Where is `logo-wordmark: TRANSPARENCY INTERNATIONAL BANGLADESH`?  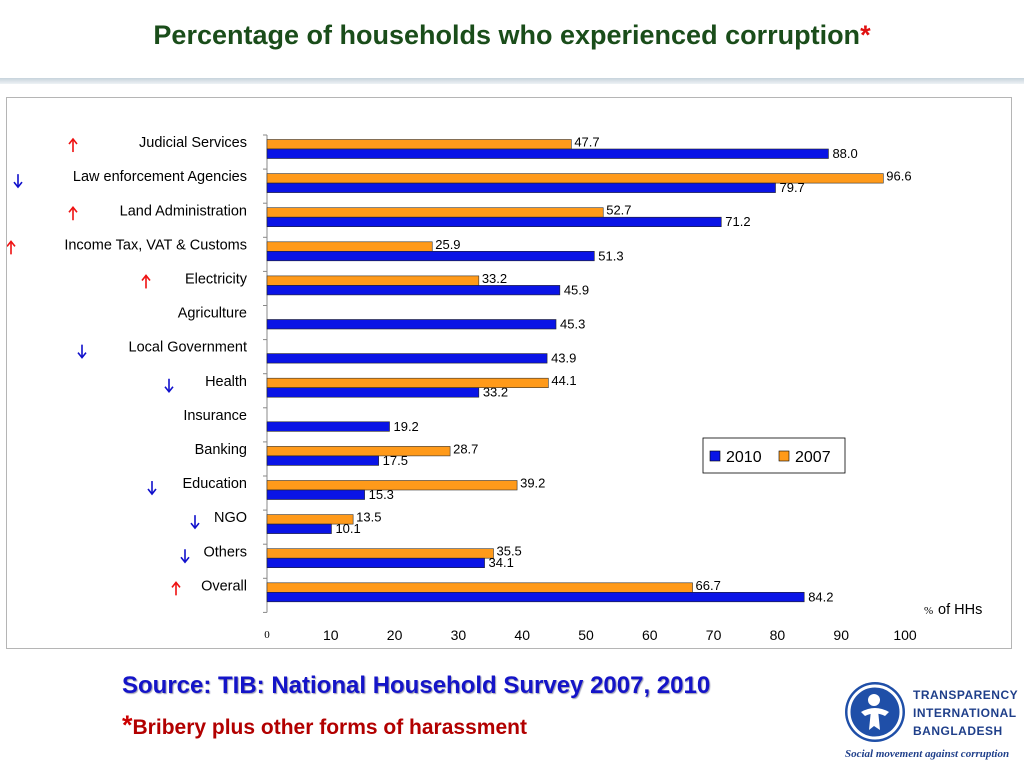
logo-wordmark: TRANSPARENCY INTERNATIONAL BANGLADESH is located at coordinates (968, 713).